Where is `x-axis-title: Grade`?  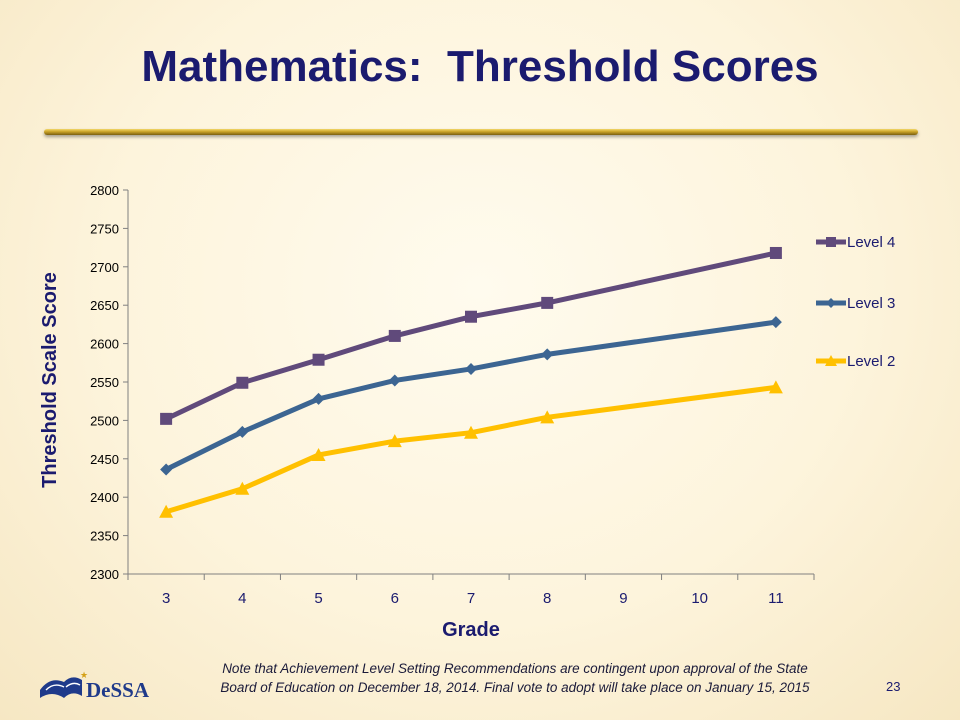 x-axis-title: Grade is located at coordinates (471, 630).